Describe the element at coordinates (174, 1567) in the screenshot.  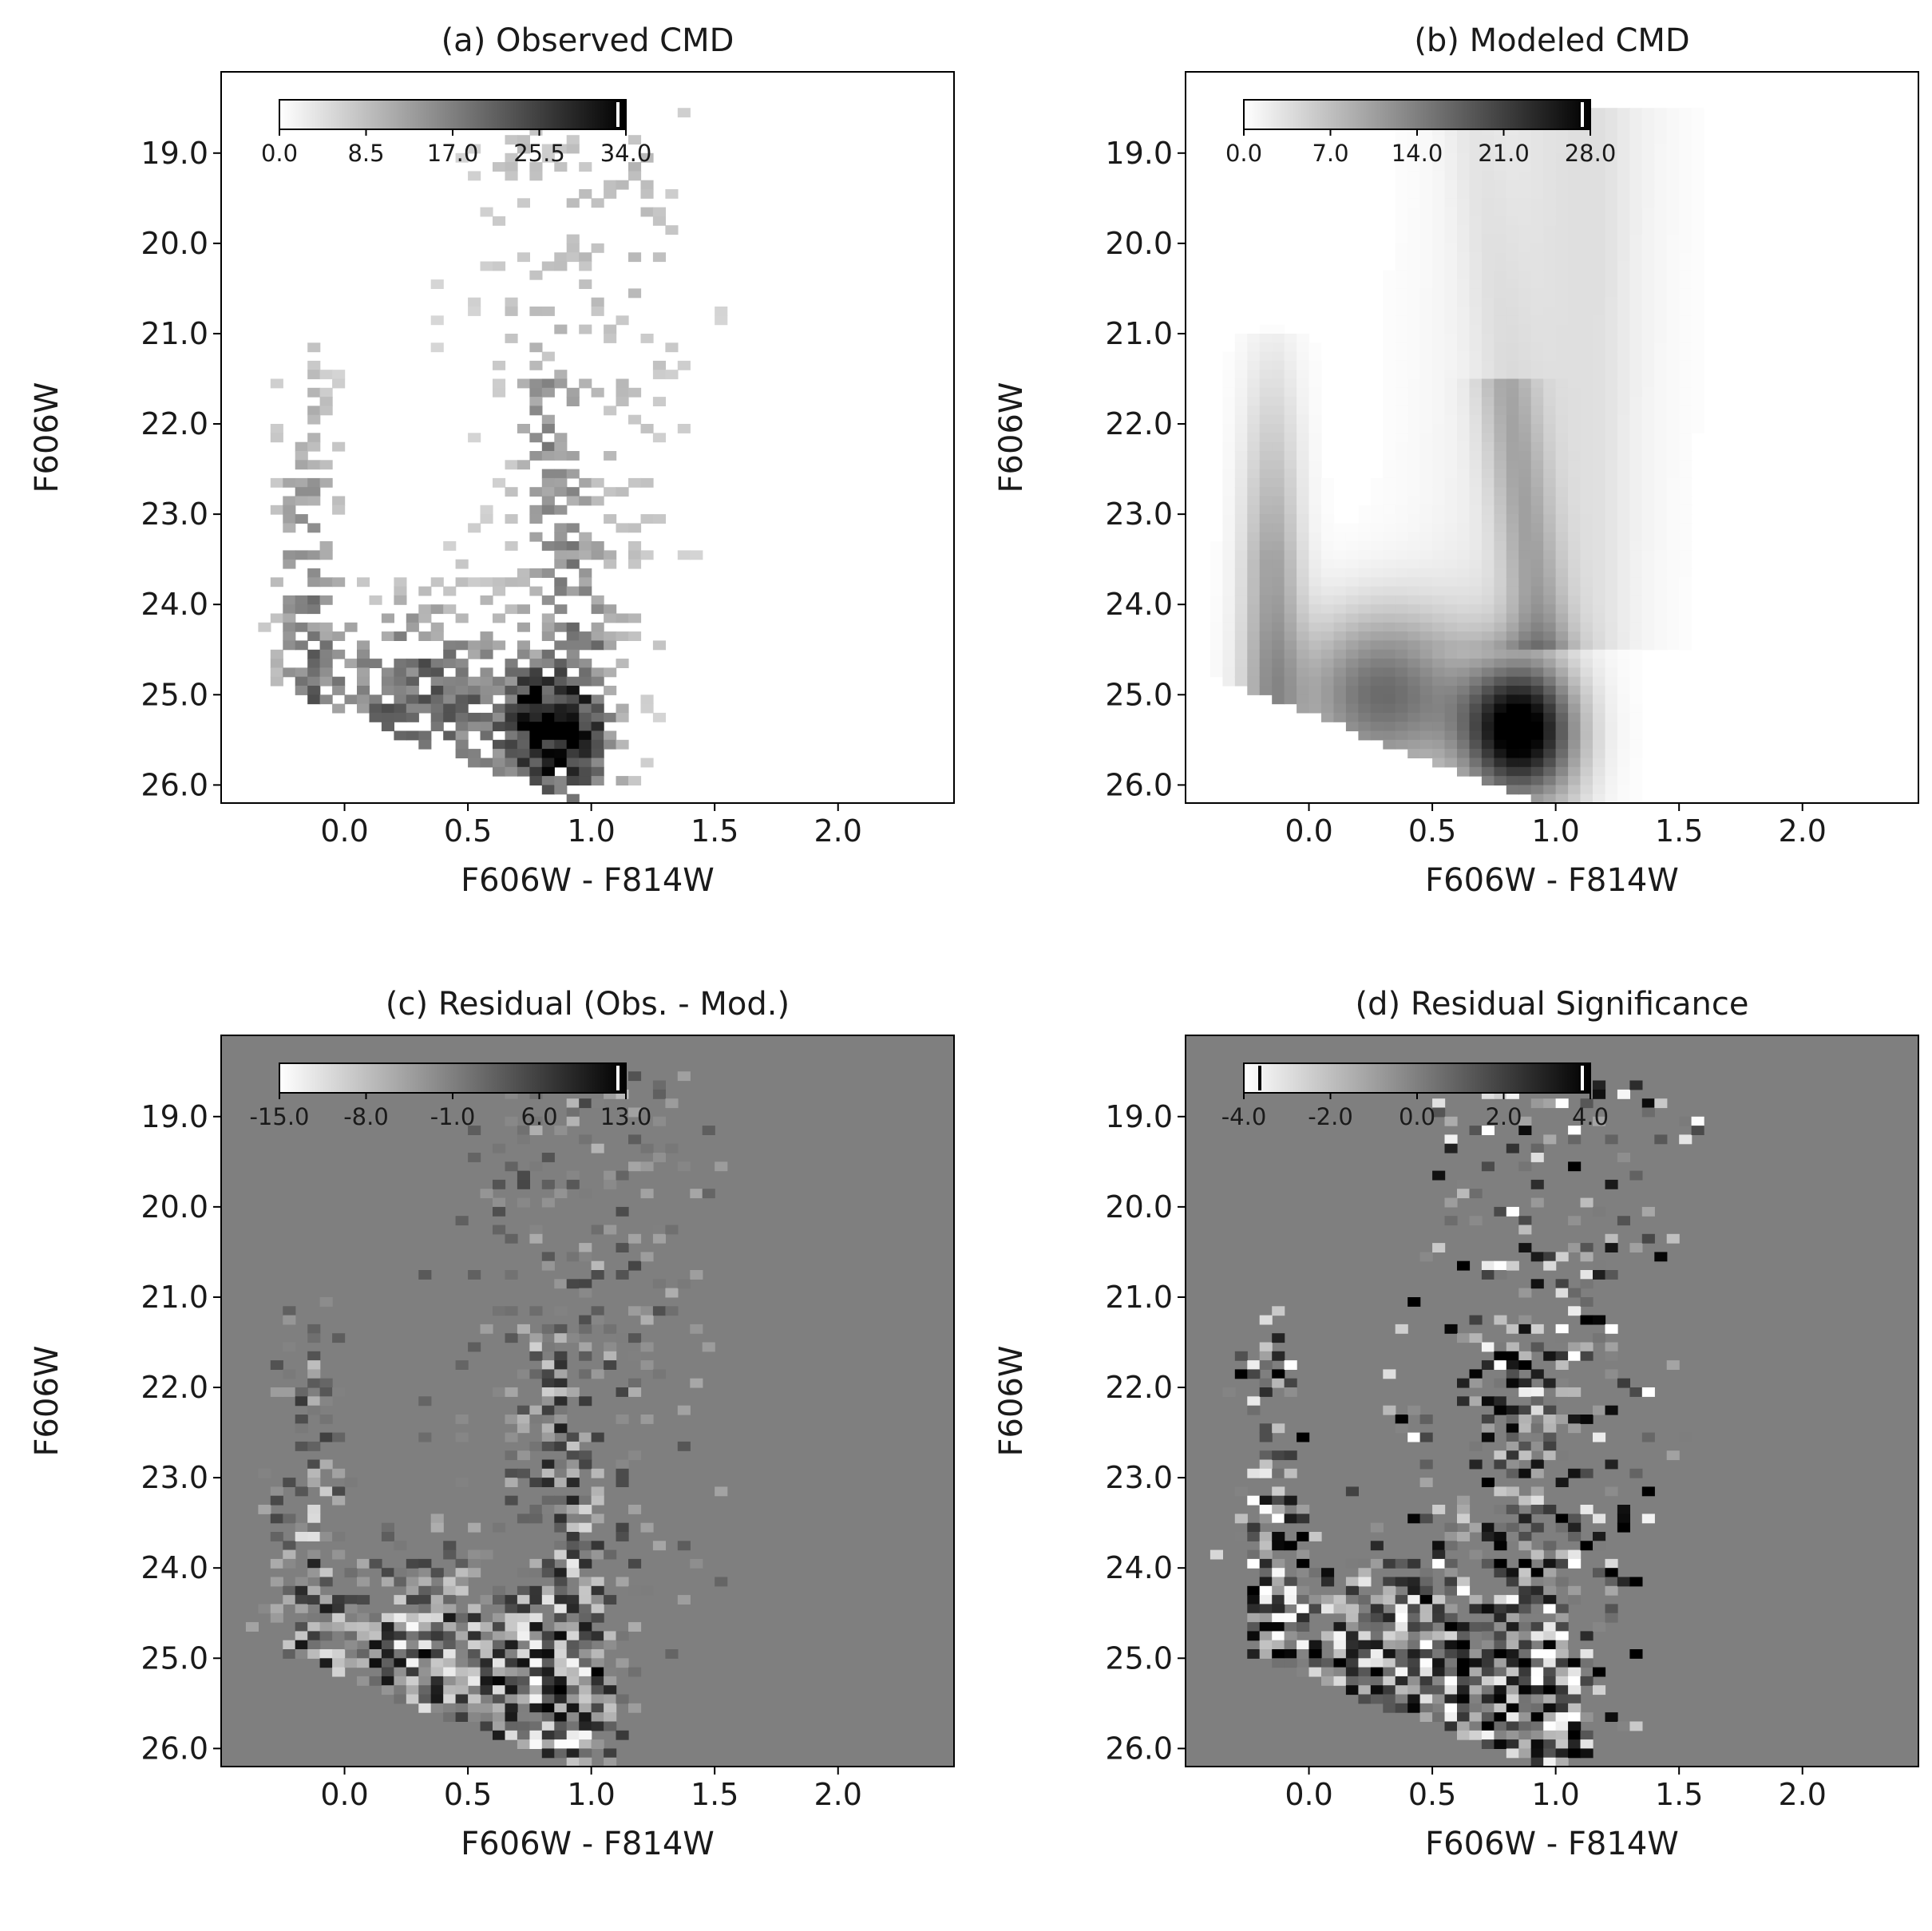
I see `y-tick-label: 24.0` at that location.